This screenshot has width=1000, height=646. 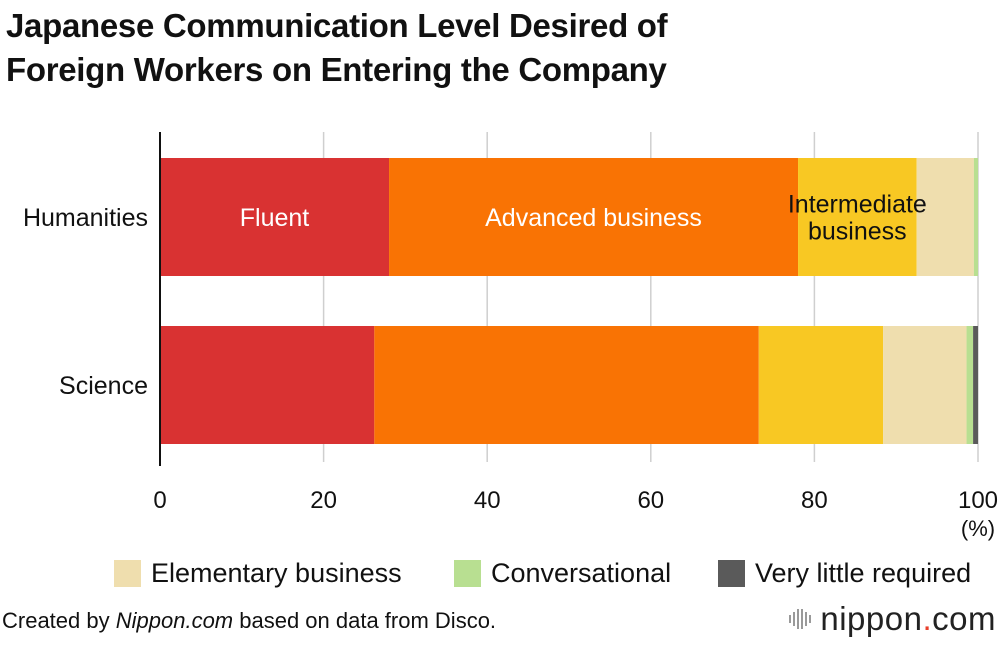 What do you see at coordinates (323, 500) in the screenshot?
I see `x-tick-label-20: 20` at bounding box center [323, 500].